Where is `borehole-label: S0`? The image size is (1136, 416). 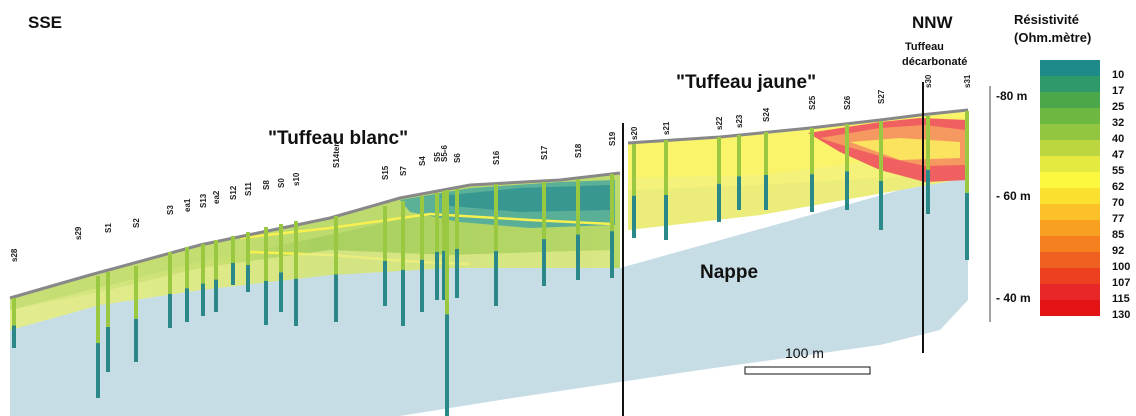
borehole-label: S0 is located at coordinates (281, 183).